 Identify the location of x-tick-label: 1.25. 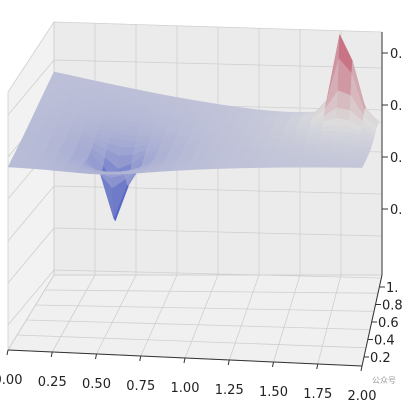
(229, 390).